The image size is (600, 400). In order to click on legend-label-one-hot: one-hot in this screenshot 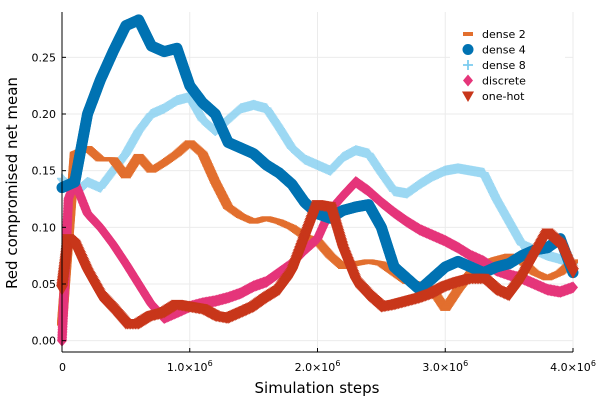, I will do `click(503, 96)`.